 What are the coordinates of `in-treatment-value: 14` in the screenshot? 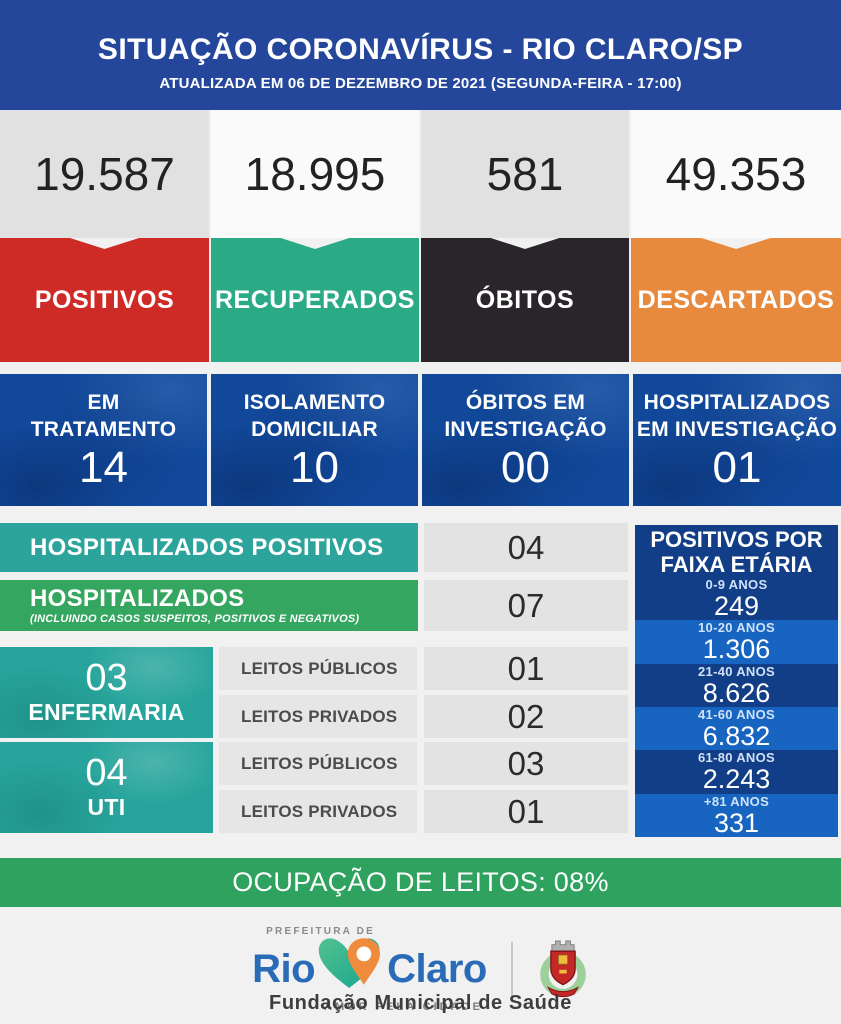 It's located at (103, 467).